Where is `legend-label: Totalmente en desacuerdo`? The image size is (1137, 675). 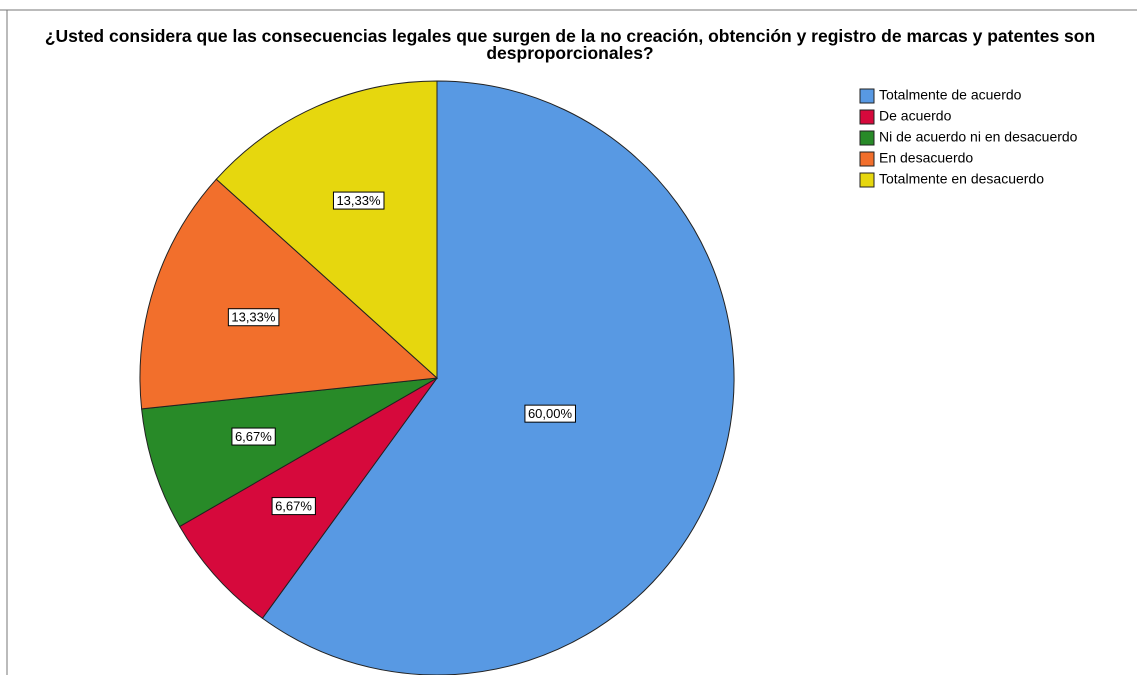
legend-label: Totalmente en desacuerdo is located at coordinates (961, 179).